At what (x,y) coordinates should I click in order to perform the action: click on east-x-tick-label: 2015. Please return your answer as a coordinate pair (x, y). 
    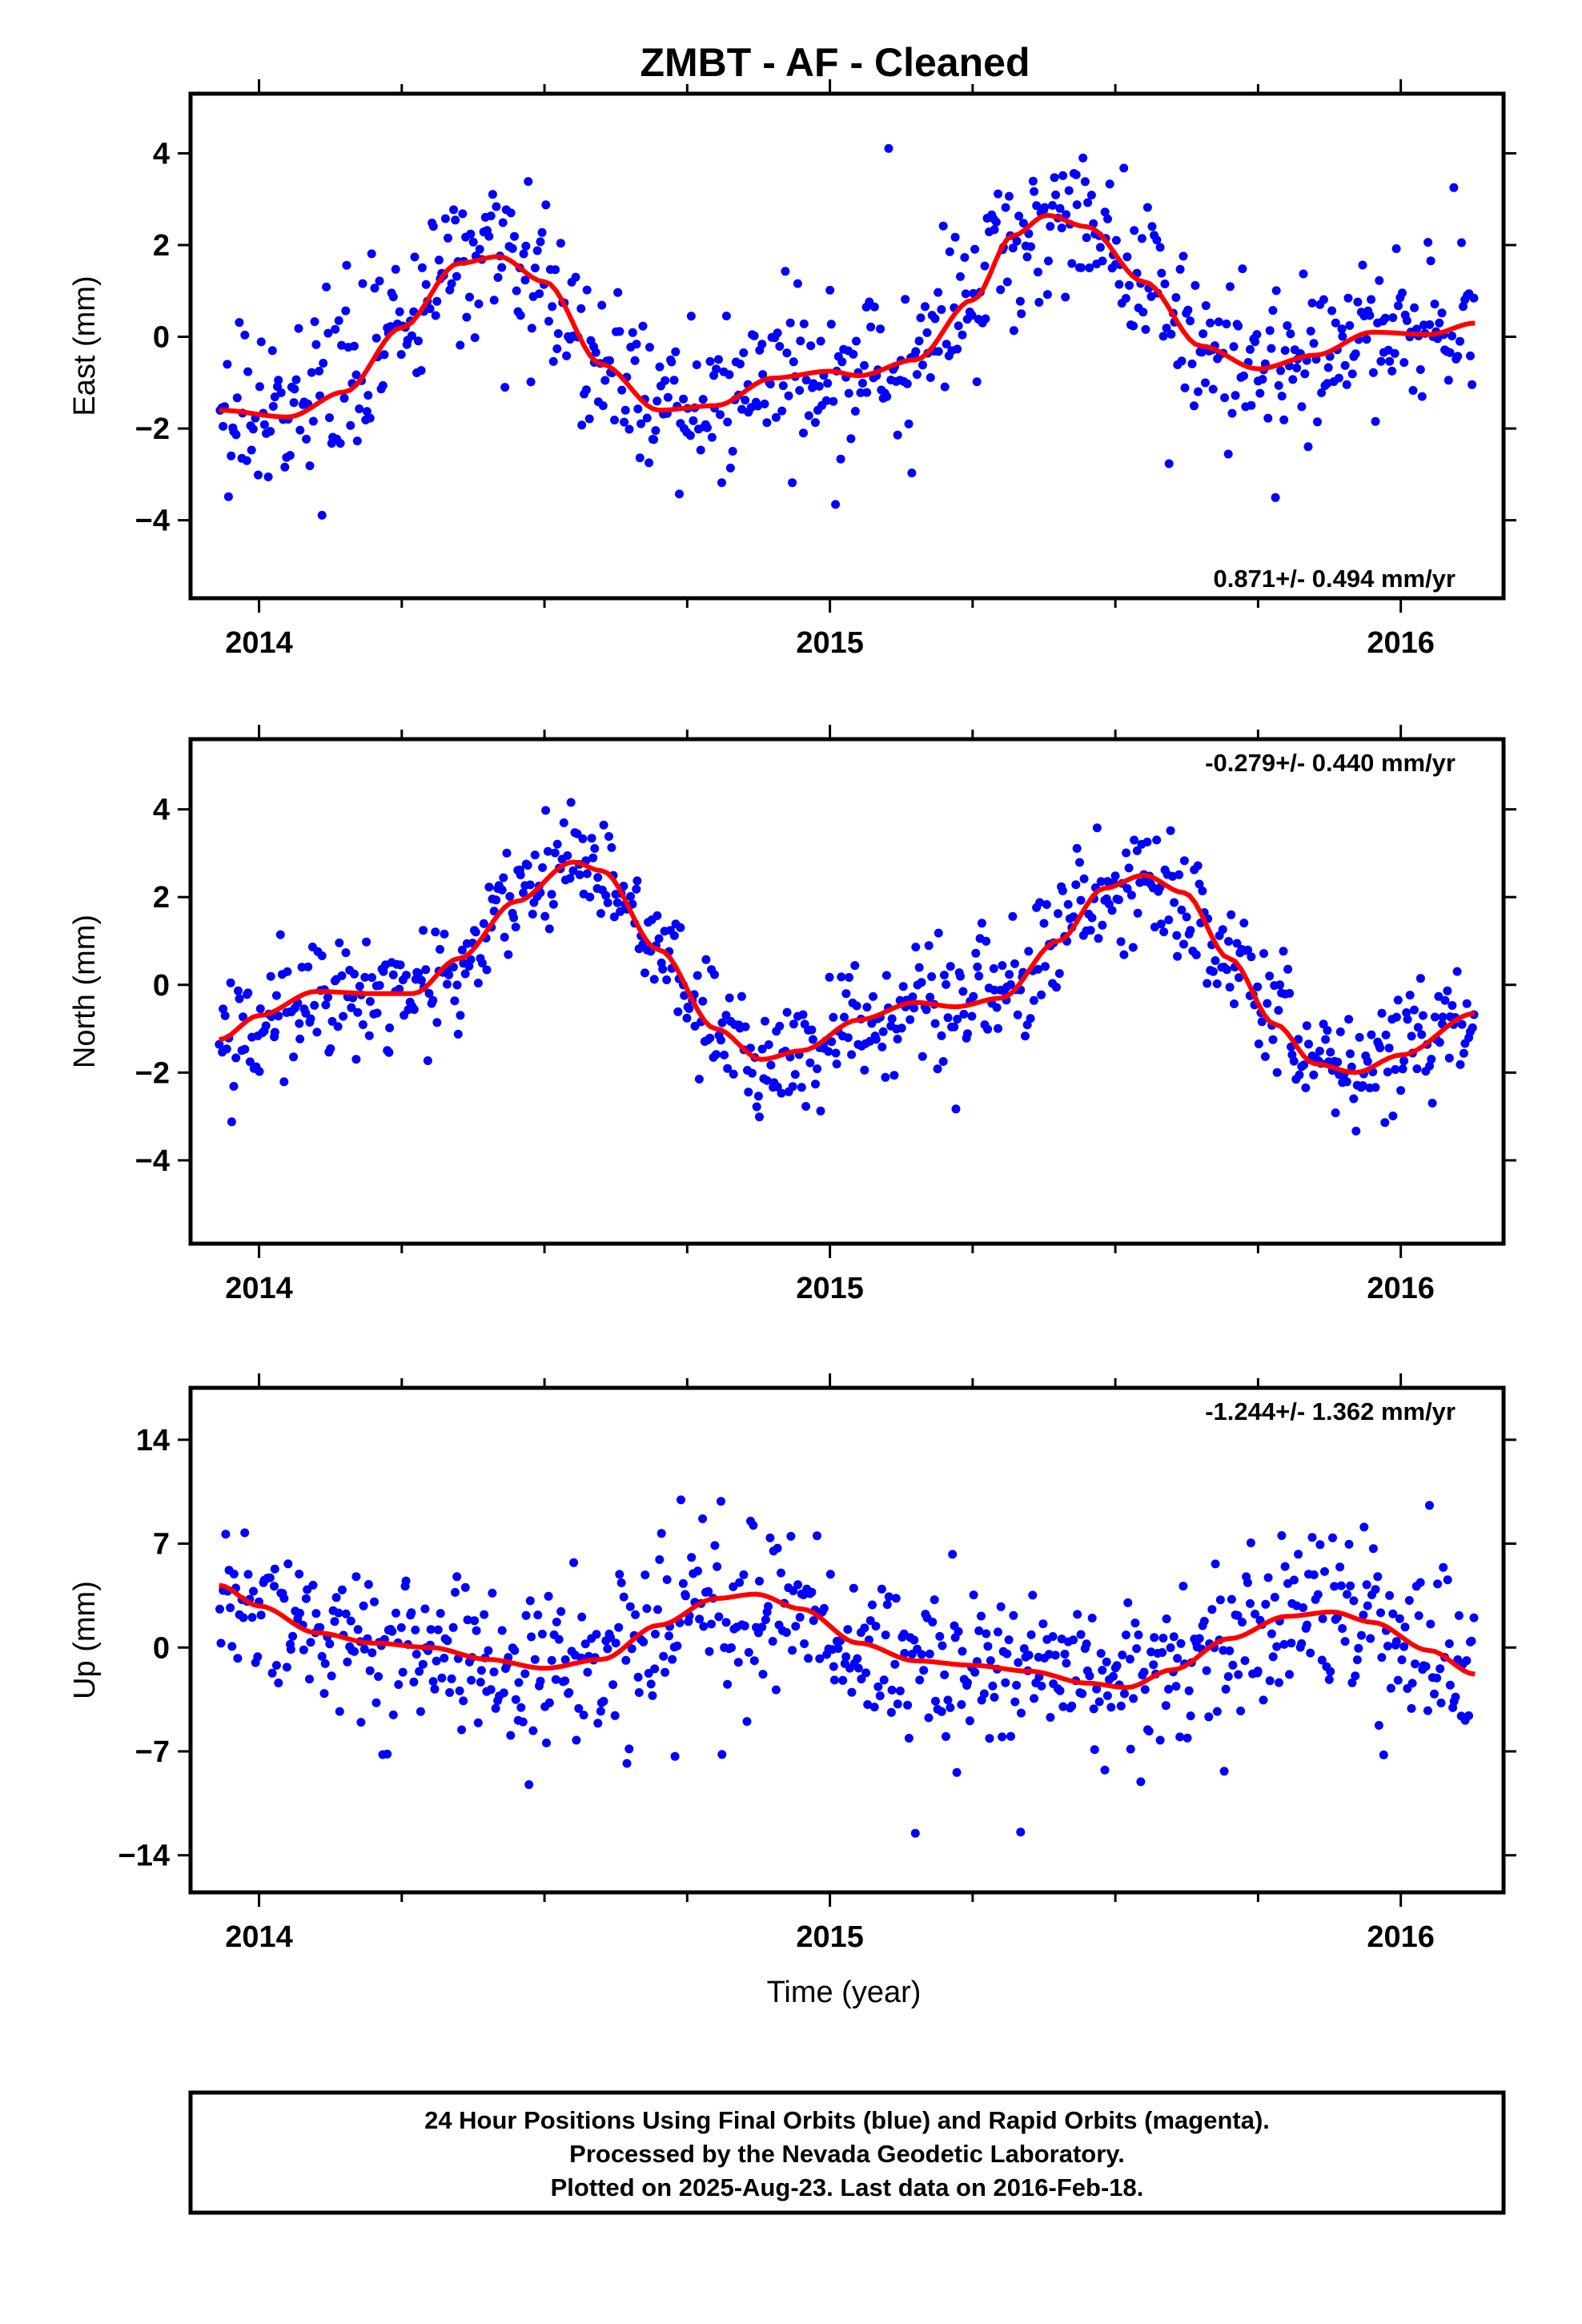
    Looking at the image, I should click on (830, 643).